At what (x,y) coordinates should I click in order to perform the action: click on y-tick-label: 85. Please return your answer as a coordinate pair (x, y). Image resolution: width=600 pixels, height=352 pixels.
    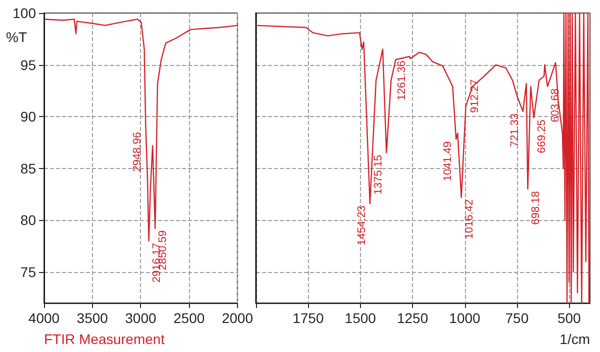
    Looking at the image, I should click on (28, 168).